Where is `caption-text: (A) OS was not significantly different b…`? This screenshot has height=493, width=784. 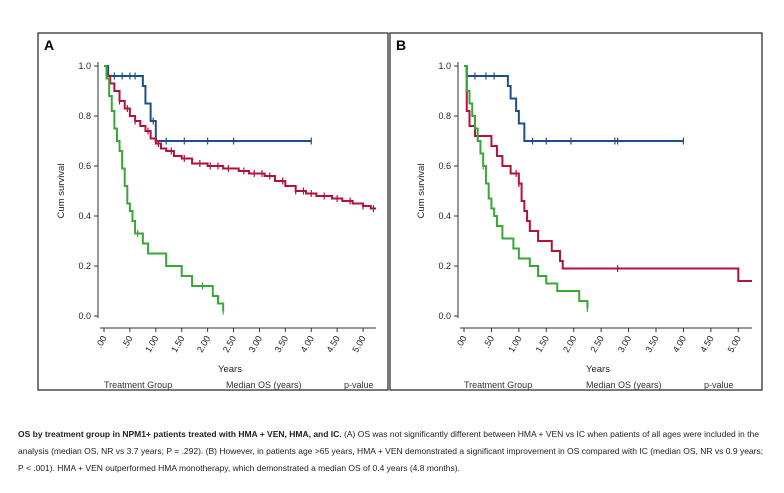
caption-text: (A) OS was not significantly different b… is located at coordinates (391, 451).